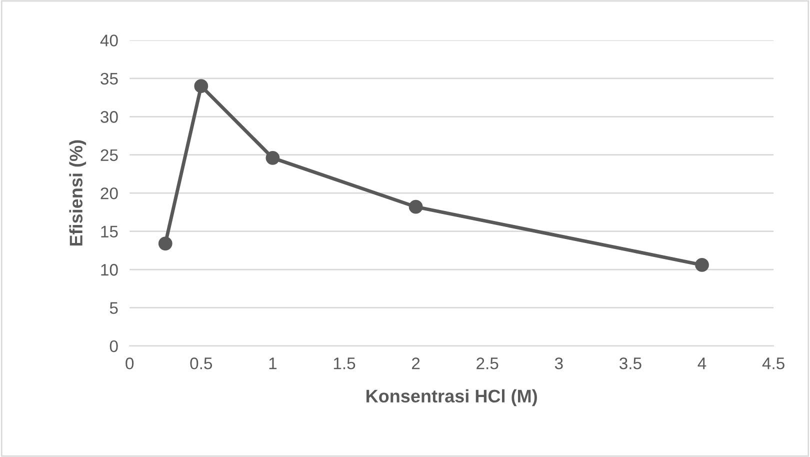  Describe the element at coordinates (109, 193) in the screenshot. I see `y-tick-label: 20` at that location.